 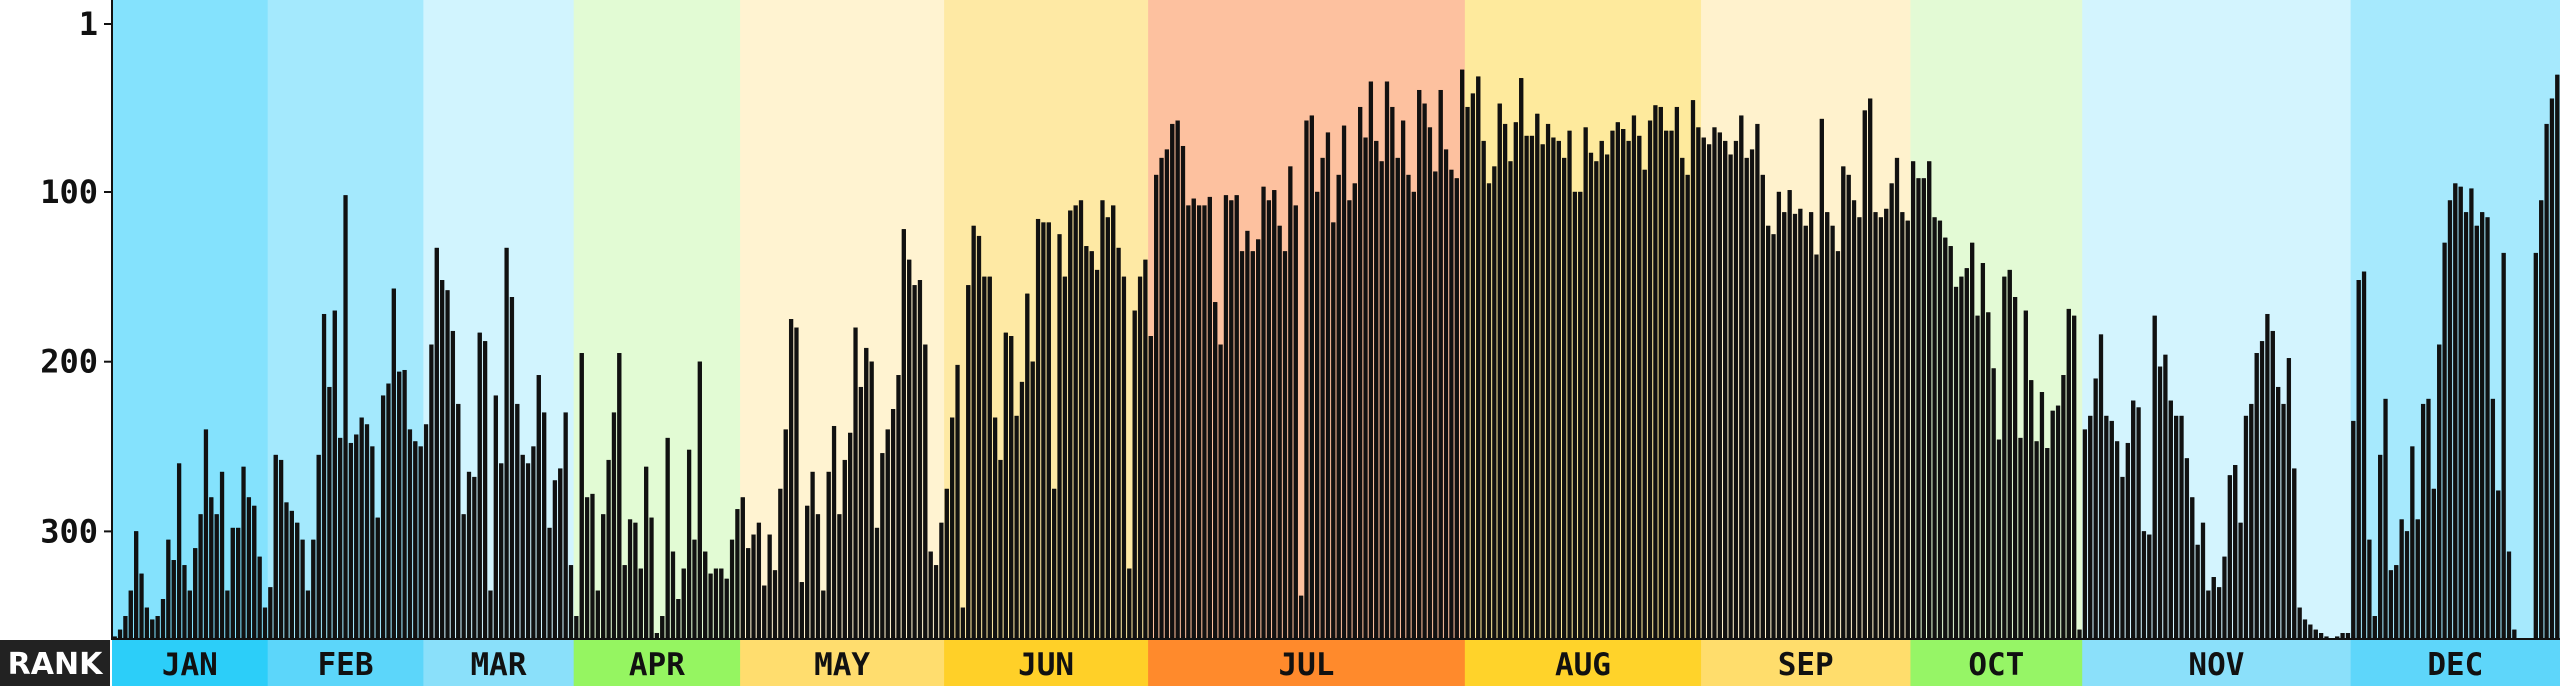 I want to click on month-label-dec: DEC, so click(x=2455, y=665).